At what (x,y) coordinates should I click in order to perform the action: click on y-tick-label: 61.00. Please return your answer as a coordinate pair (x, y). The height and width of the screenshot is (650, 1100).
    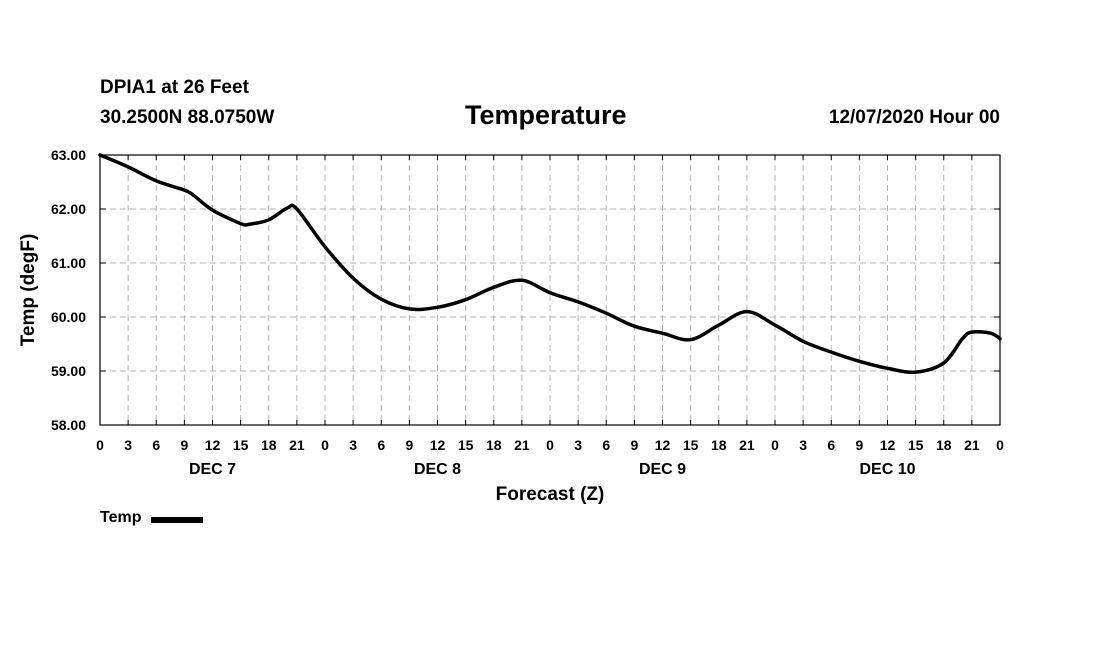
    Looking at the image, I should click on (68, 263).